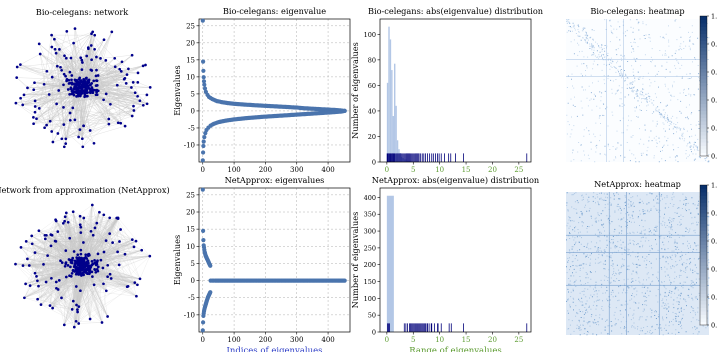  I want to click on x-tick-label: 25, so click(518, 340).